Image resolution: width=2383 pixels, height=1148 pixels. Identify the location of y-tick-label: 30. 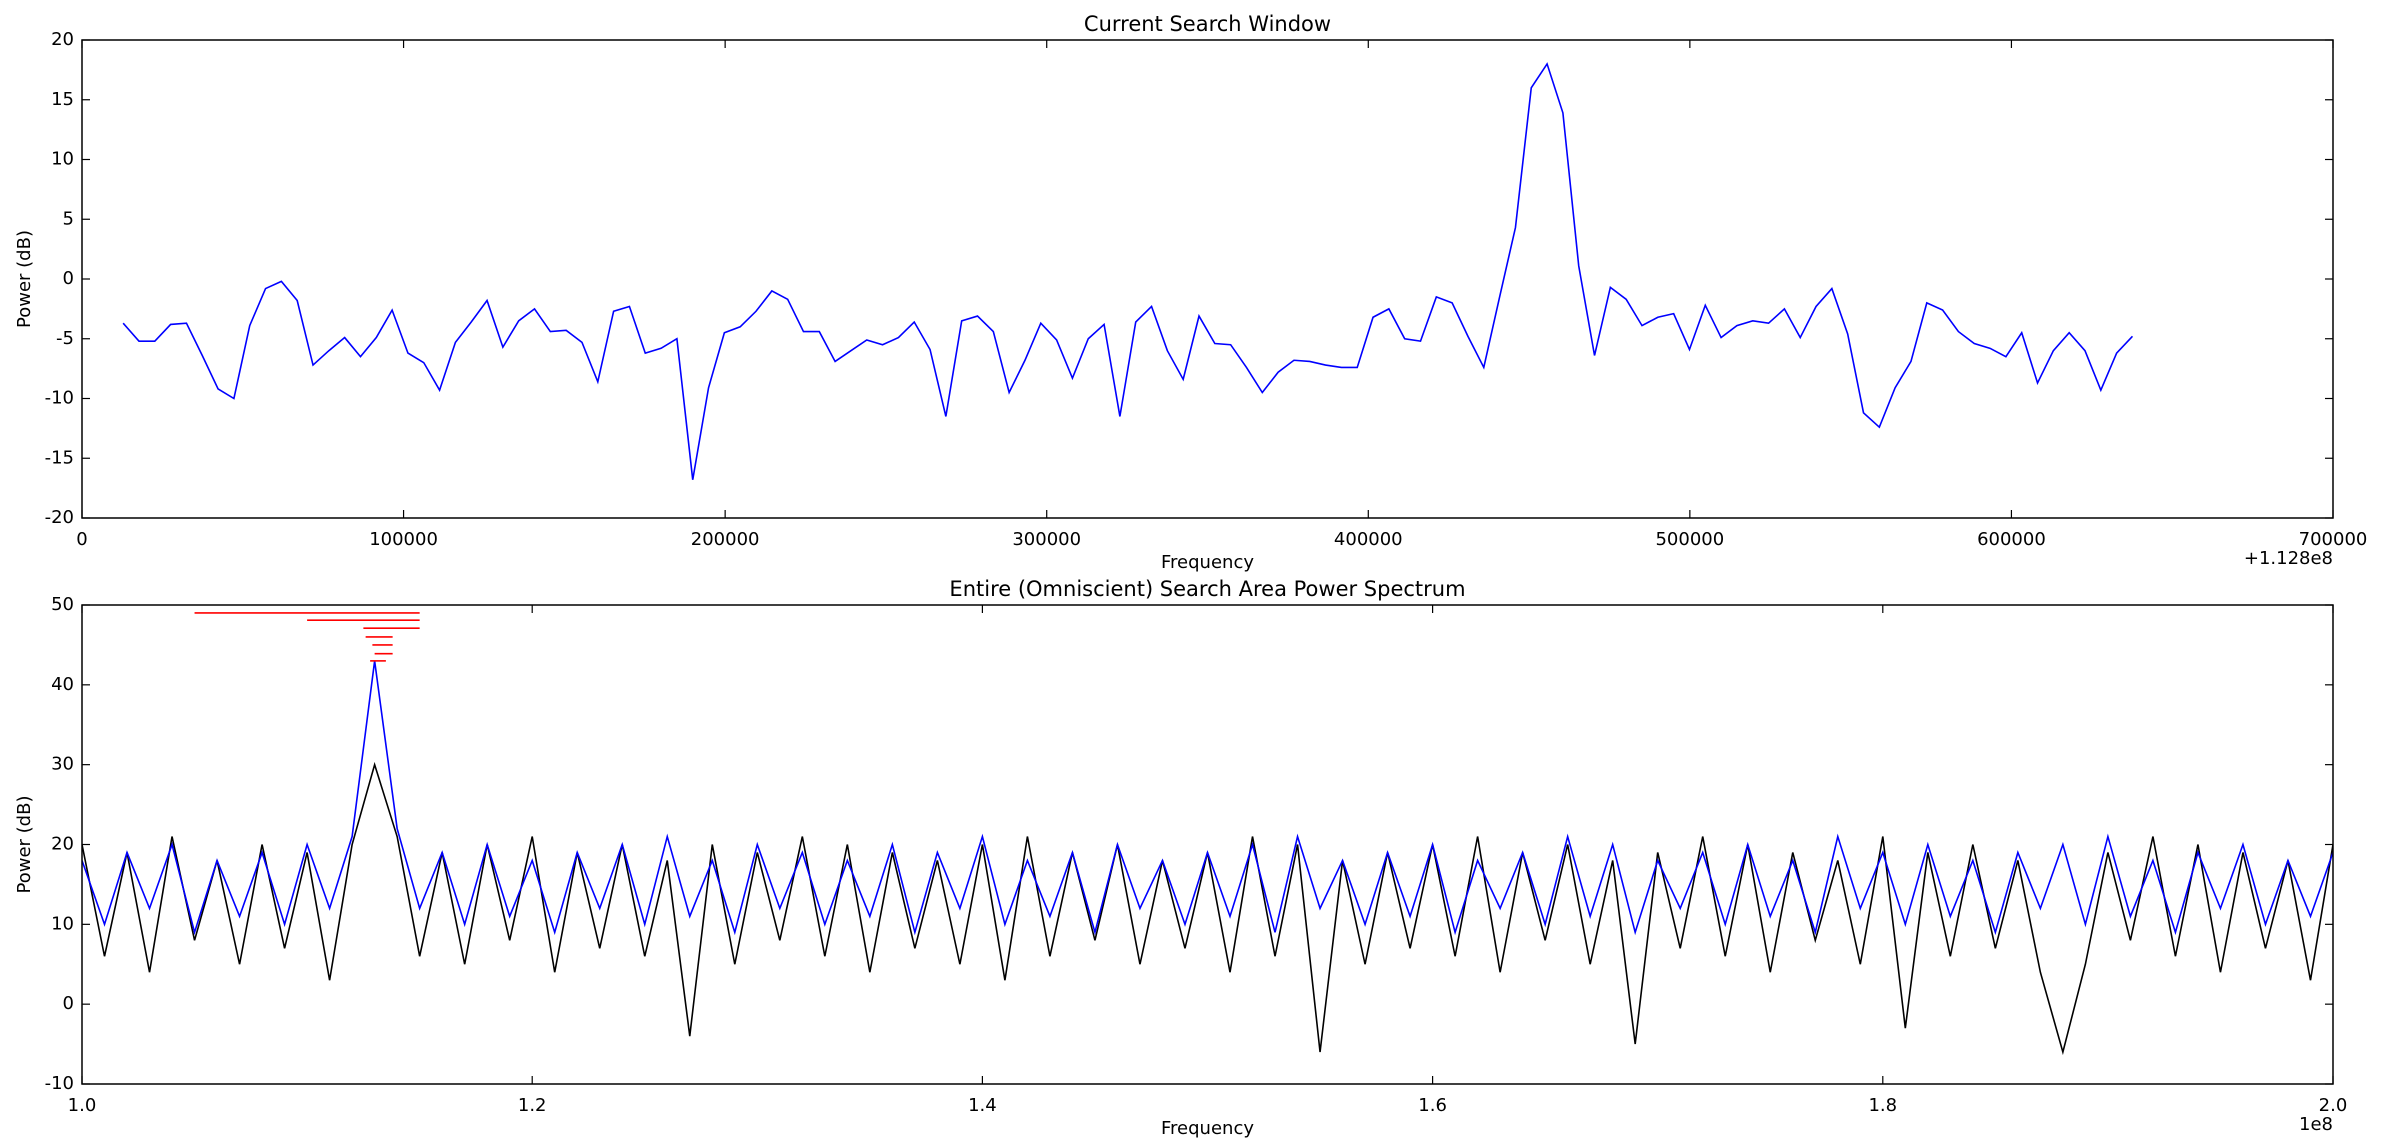
(62, 764).